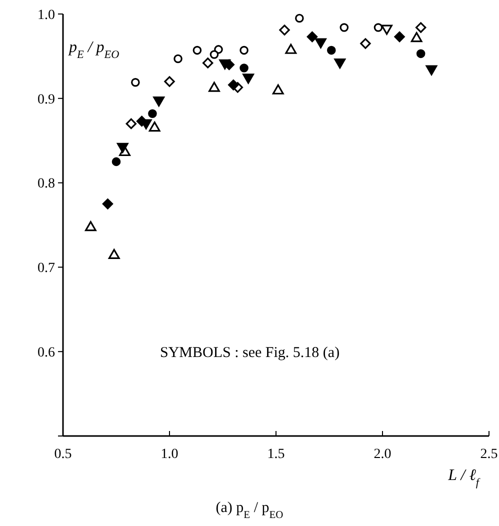 Image resolution: width=499 pixels, height=526 pixels. I want to click on x-tick-label: 1.0, so click(169, 454).